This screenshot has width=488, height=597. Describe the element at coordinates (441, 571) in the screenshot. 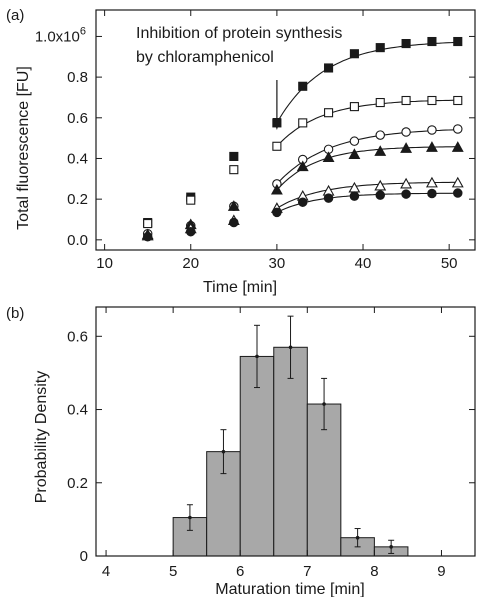

I see `x-tick-label: 9` at that location.